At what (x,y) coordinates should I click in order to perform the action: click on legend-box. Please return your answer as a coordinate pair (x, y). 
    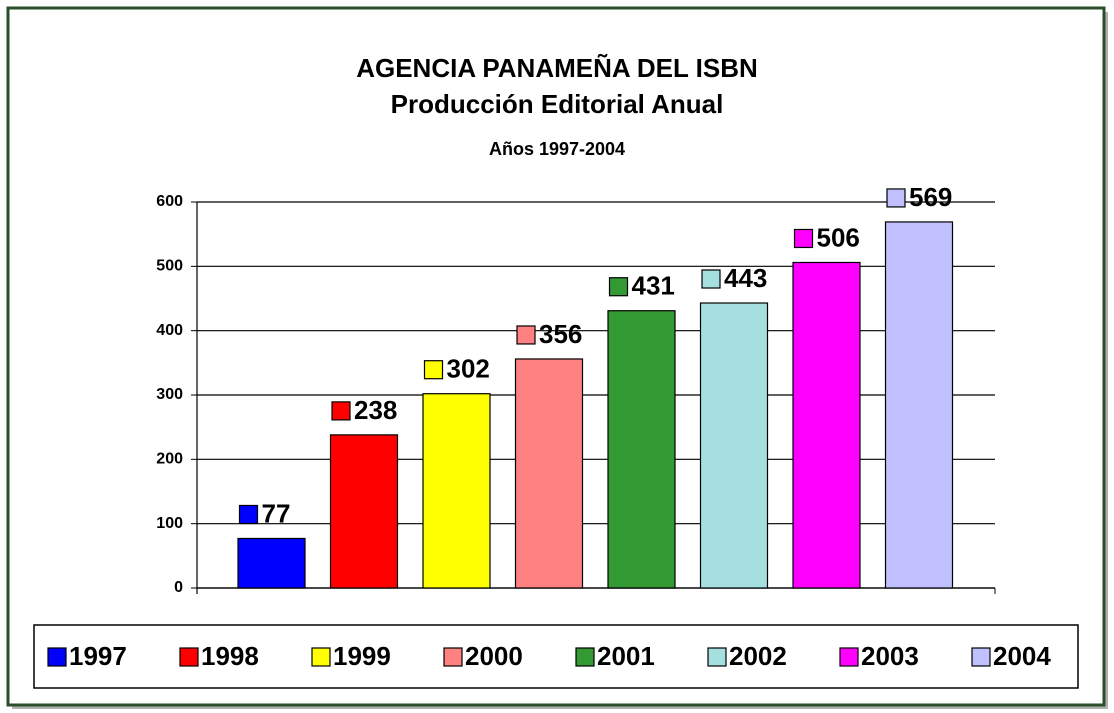
    Looking at the image, I should click on (556, 656).